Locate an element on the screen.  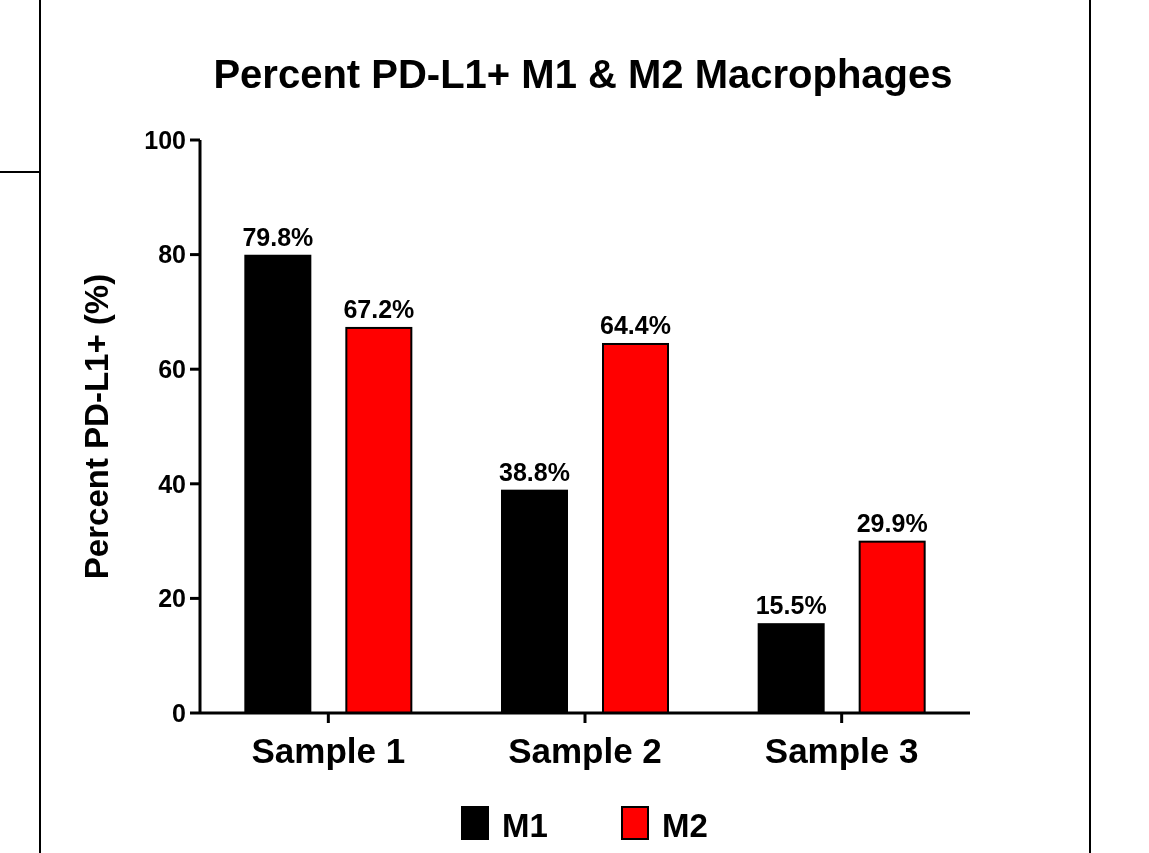
y-tick-label: 0 is located at coordinates (179, 712).